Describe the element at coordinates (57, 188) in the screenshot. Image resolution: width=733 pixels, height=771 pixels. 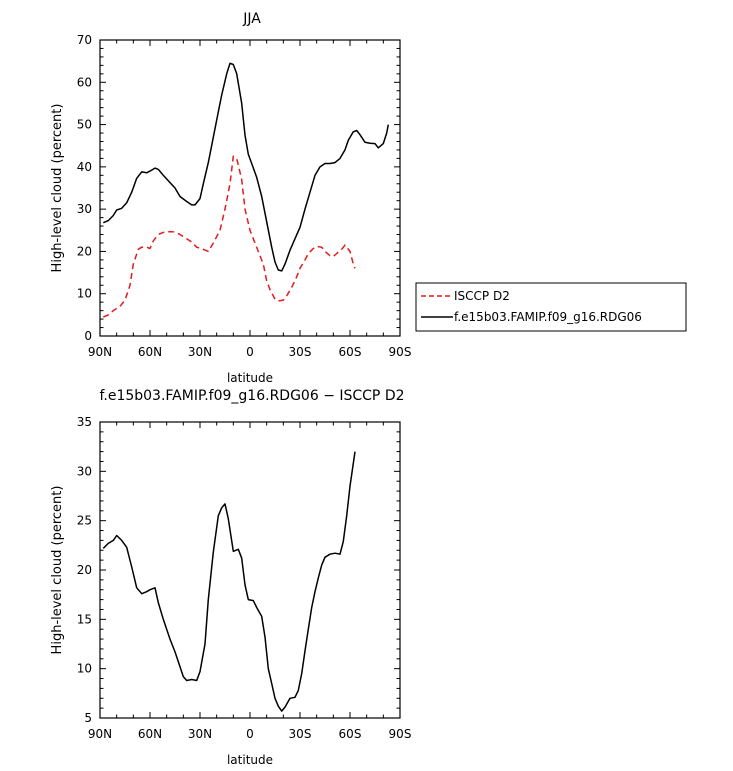
I see `top-y-axis-label: High-level cloud (percent)` at that location.